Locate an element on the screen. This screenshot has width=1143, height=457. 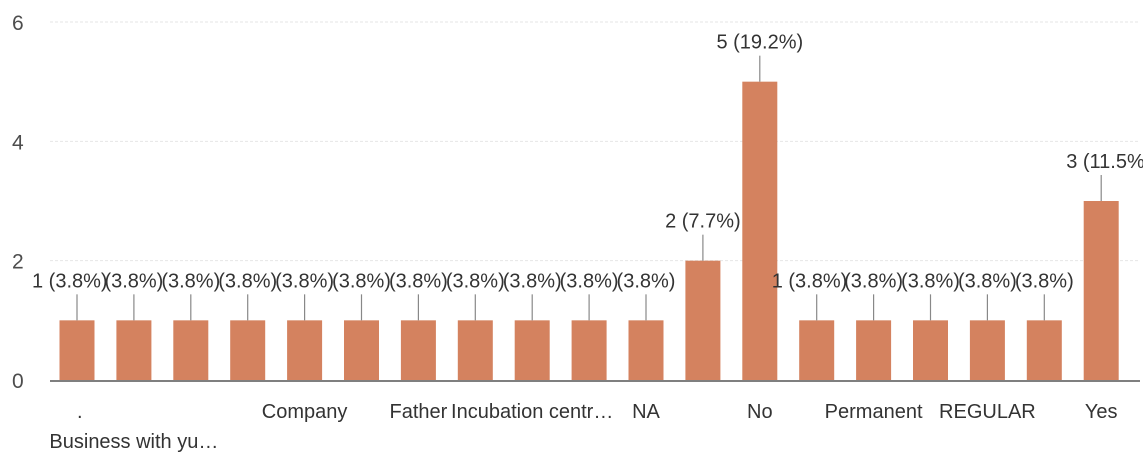
y-tick-label: 6 is located at coordinates (18, 23).